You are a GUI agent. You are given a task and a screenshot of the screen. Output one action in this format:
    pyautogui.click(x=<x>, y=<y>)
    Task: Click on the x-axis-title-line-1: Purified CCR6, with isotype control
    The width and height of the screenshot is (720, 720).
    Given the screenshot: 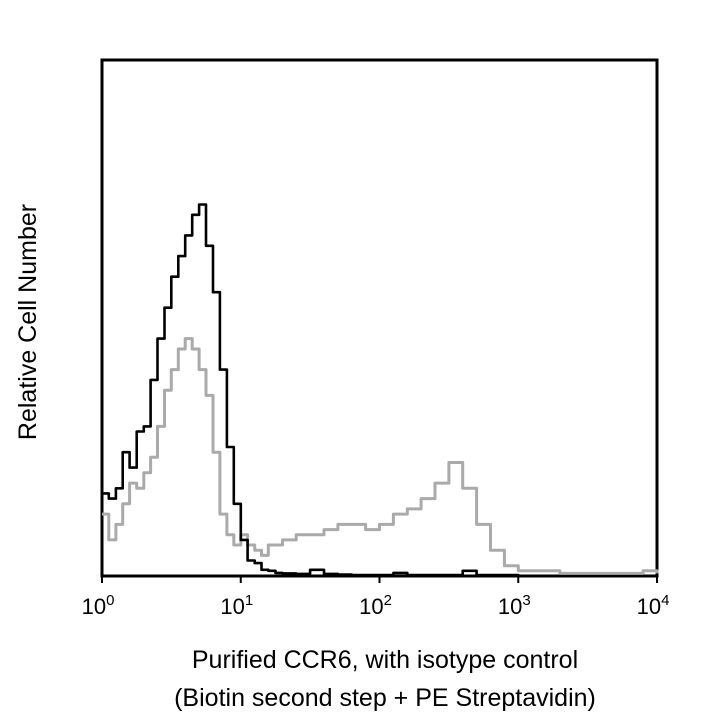 What is the action you would take?
    pyautogui.click(x=385, y=660)
    